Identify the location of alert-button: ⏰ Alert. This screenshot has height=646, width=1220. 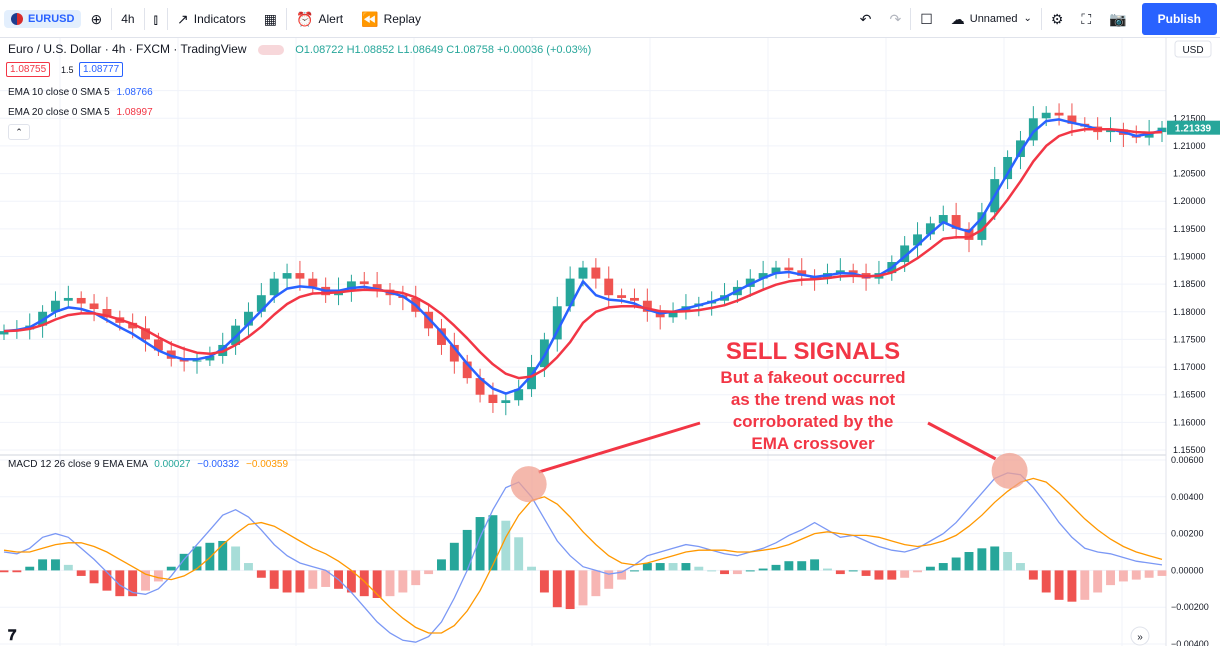
(319, 19).